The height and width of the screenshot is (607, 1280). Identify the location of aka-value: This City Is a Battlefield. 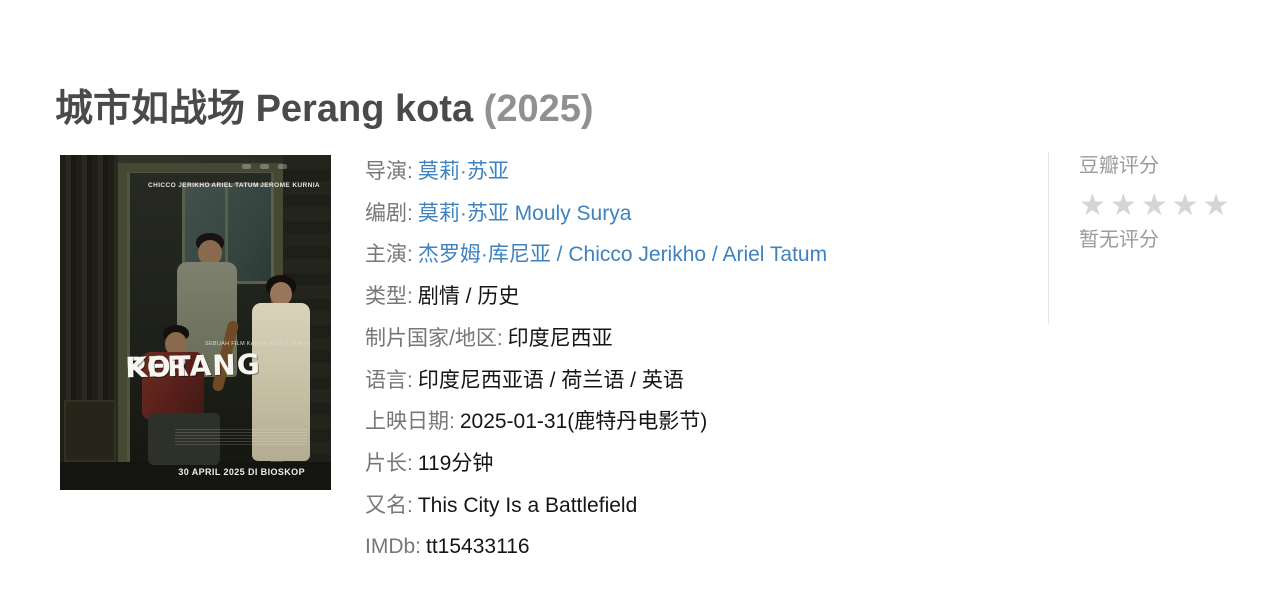
(527, 505).